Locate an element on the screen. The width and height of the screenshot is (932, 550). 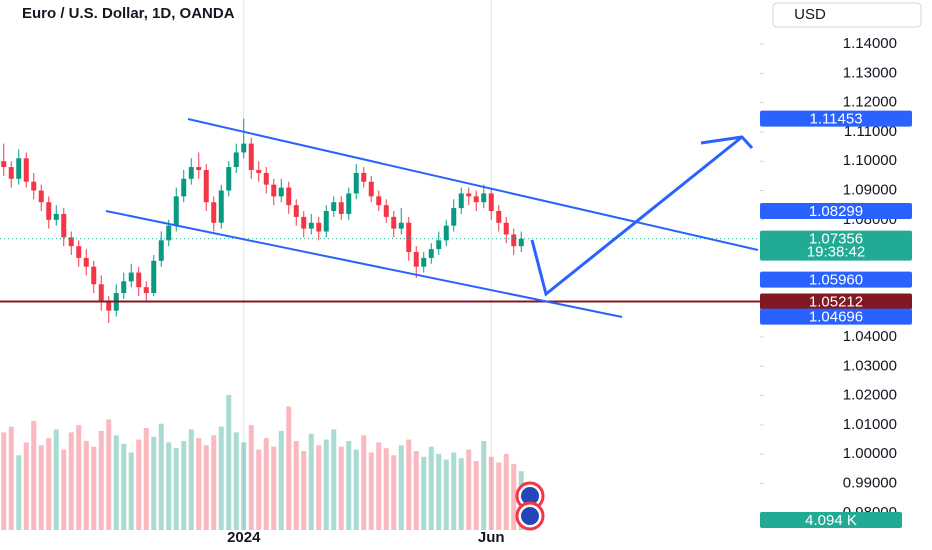
y-tick-label: 0.99000 is located at coordinates (870, 482).